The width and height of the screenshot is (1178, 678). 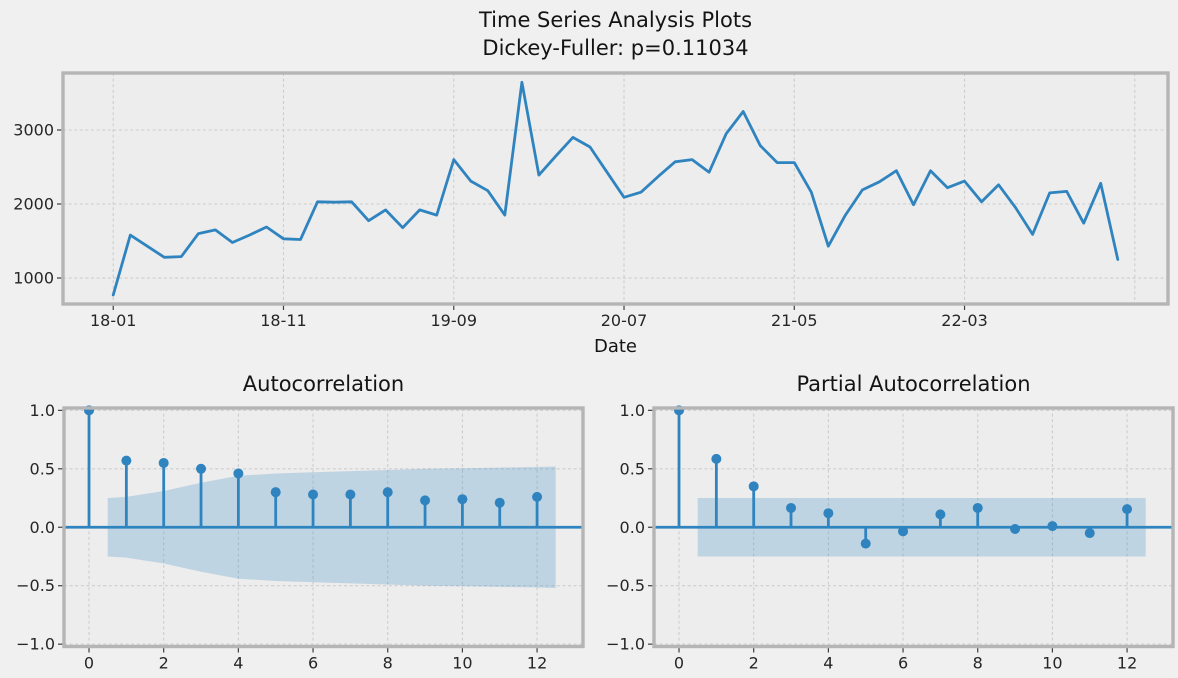 What do you see at coordinates (903, 663) in the screenshot?
I see `pacf-x-tick-label: 6` at bounding box center [903, 663].